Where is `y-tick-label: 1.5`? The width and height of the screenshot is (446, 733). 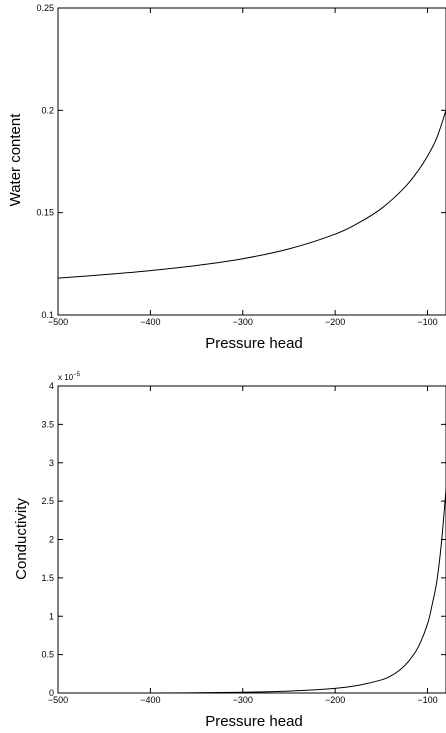
y-tick-label: 1.5 is located at coordinates (47, 578).